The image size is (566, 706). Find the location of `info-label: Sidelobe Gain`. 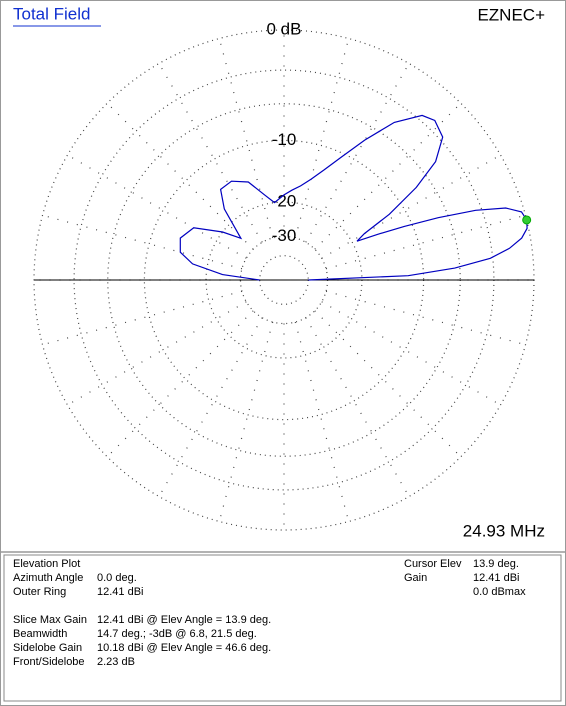

info-label: Sidelobe Gain is located at coordinates (47, 648).